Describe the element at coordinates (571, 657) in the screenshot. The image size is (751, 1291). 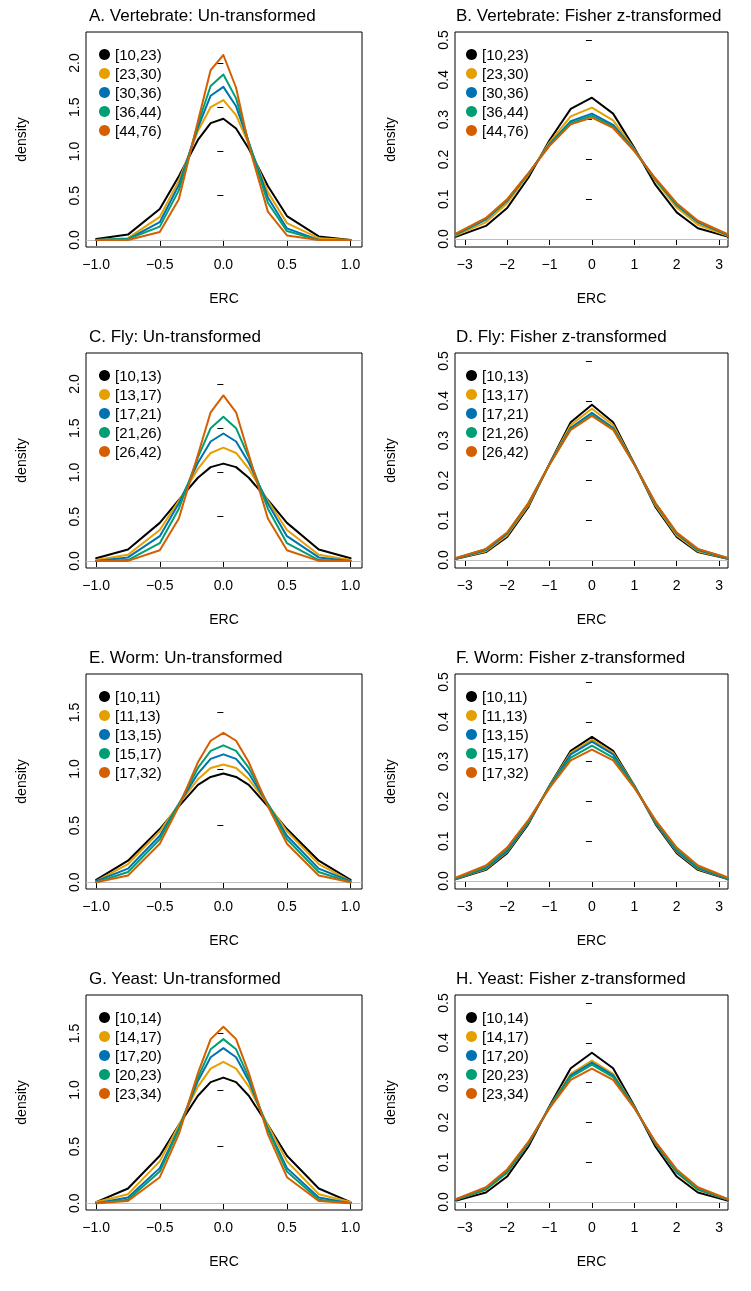
I see `chart-title: F. Worm: Fisher z-transformed` at that location.